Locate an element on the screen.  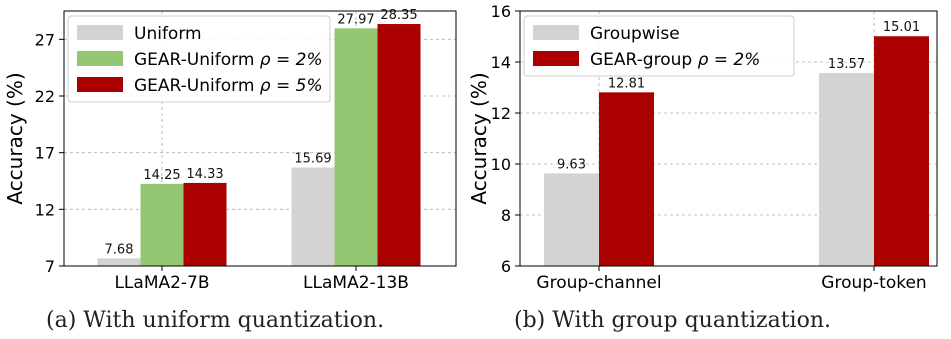
data-label: 14.25 is located at coordinates (161, 175).